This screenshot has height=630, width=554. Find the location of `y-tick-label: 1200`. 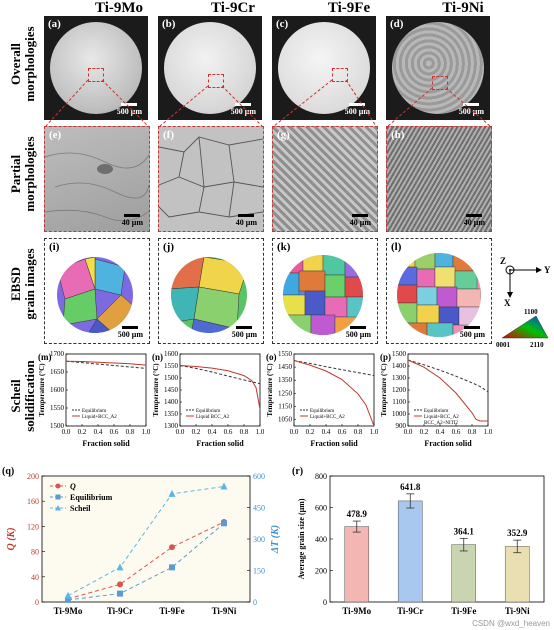

y-tick-label: 1200 is located at coordinates (399, 390).